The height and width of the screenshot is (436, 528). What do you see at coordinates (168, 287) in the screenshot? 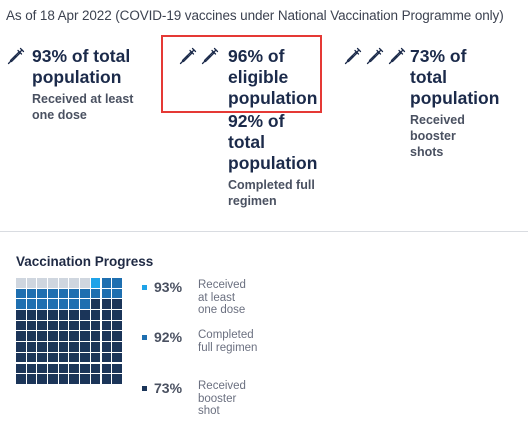
I see `legend-percent: 93%` at bounding box center [168, 287].